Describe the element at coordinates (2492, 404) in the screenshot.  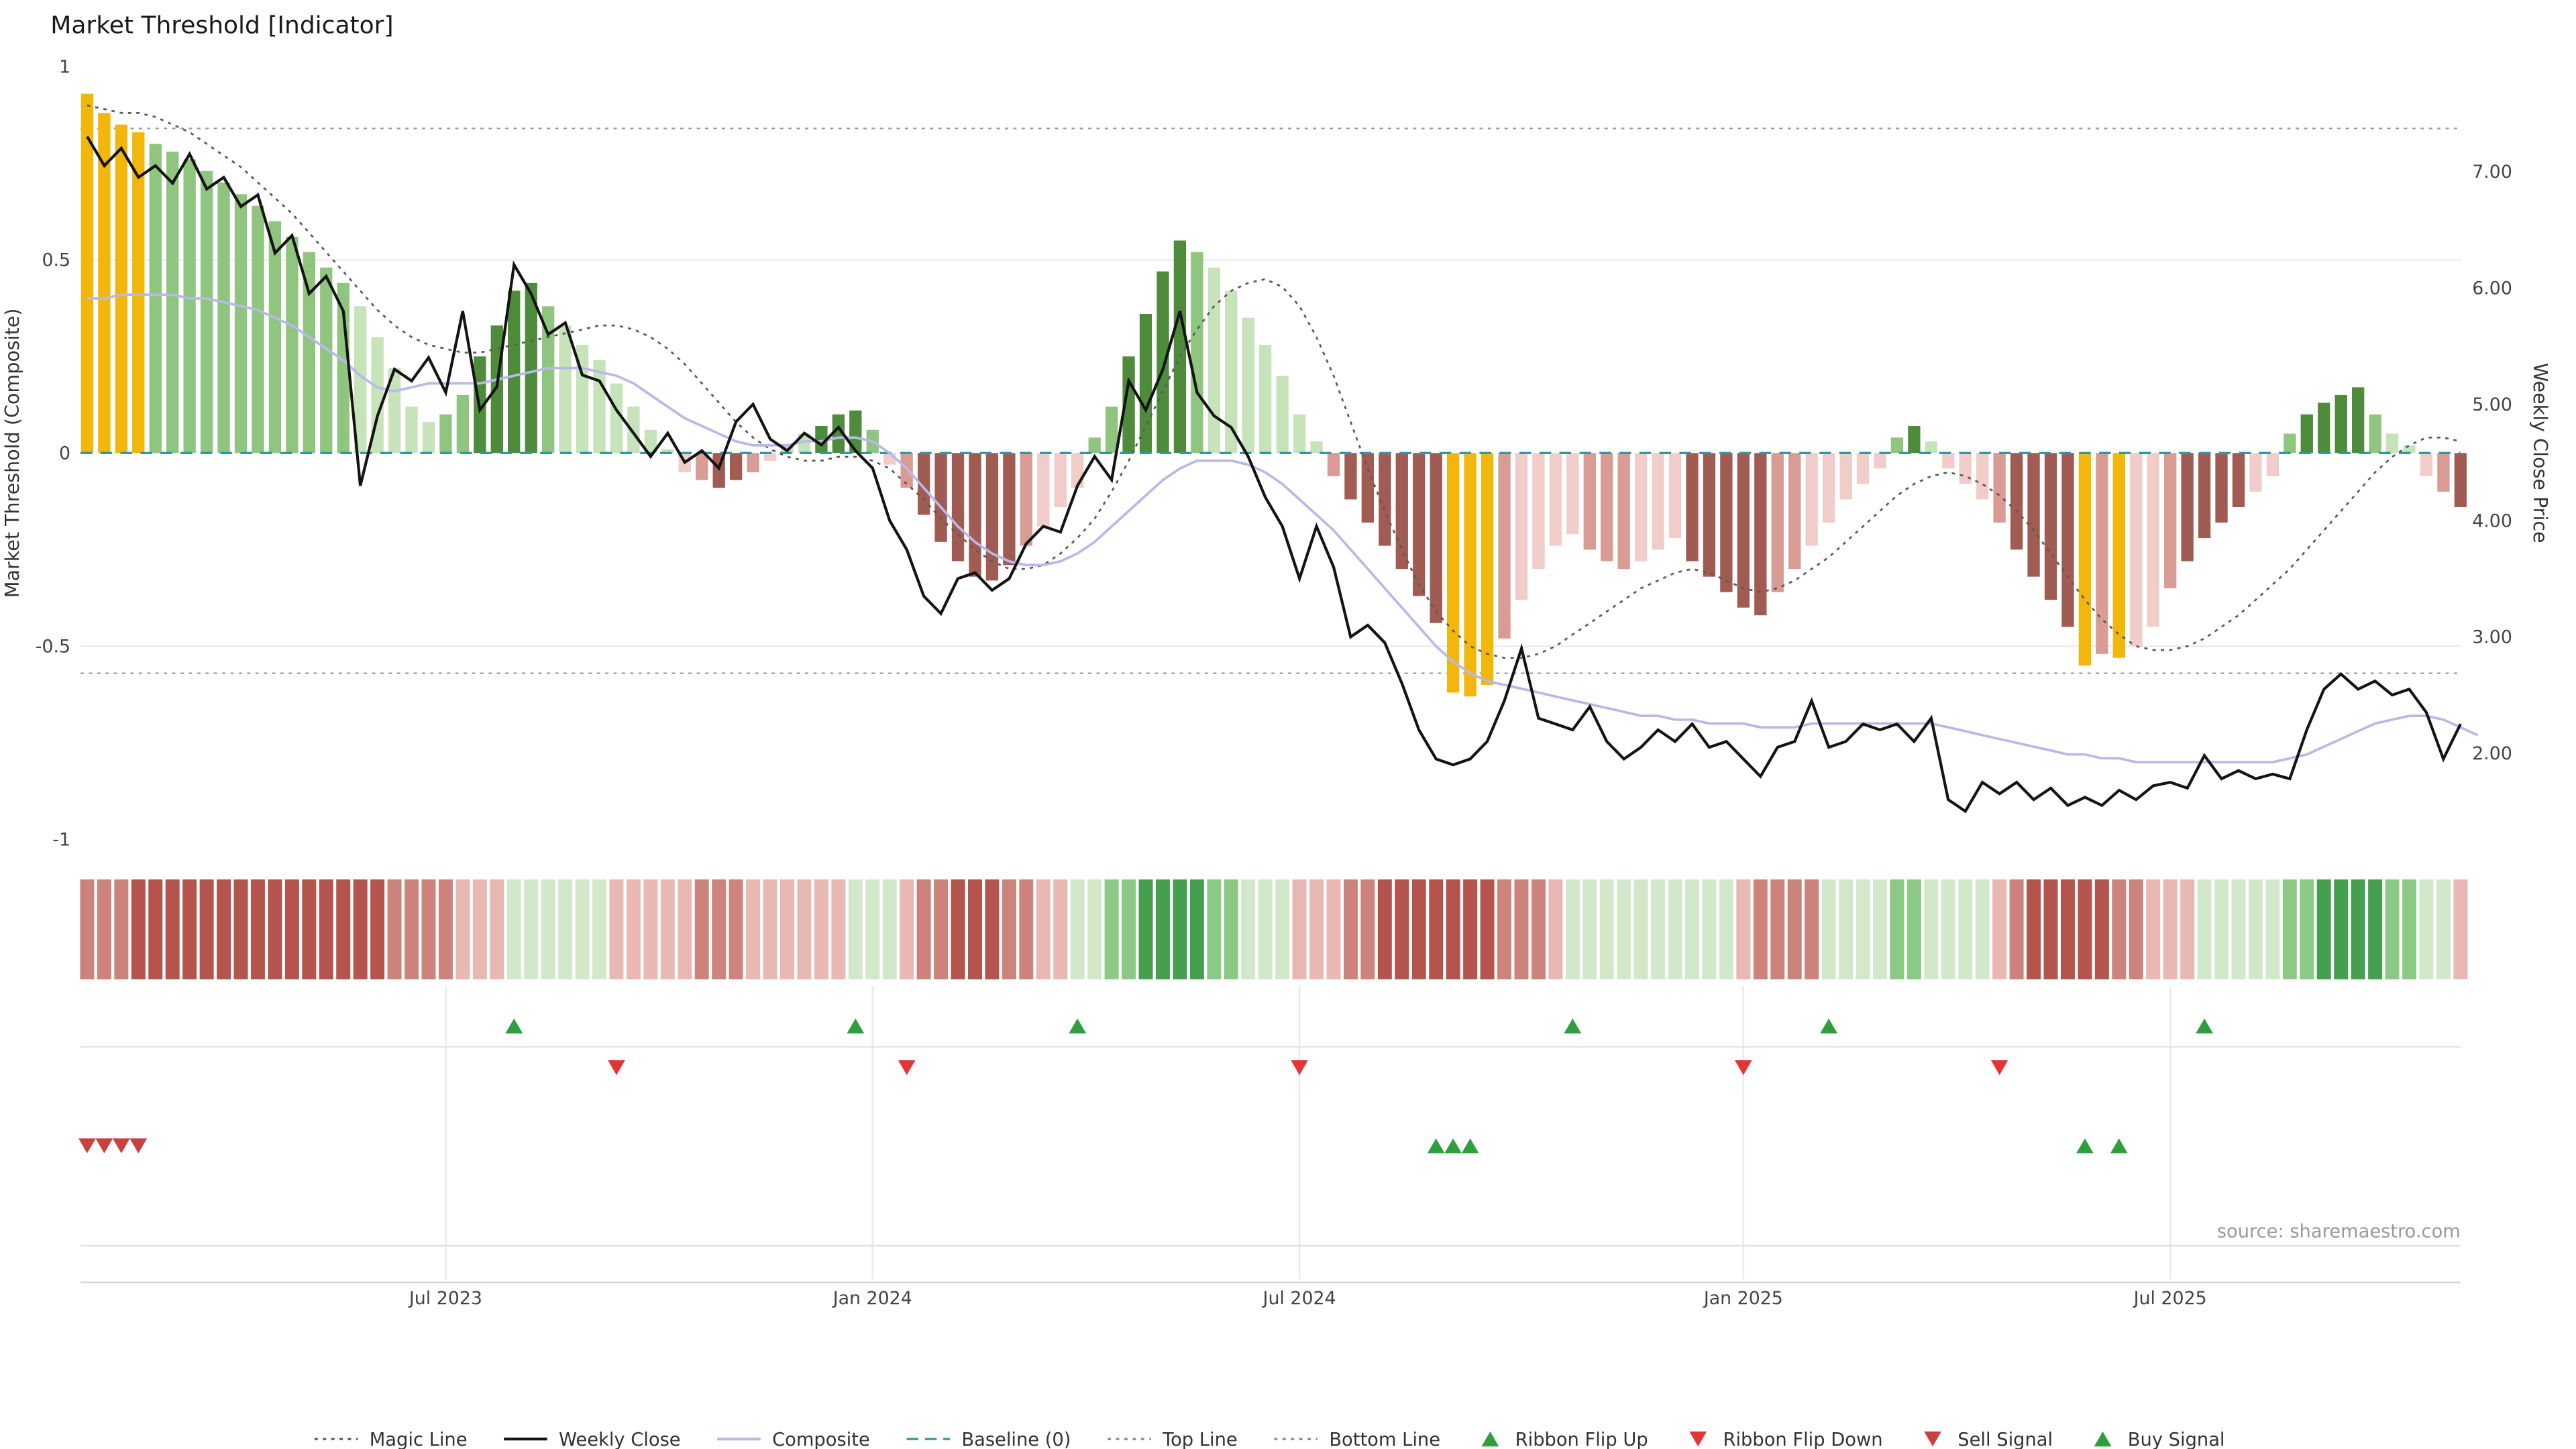
I see `right-tick-label: 5.00` at that location.